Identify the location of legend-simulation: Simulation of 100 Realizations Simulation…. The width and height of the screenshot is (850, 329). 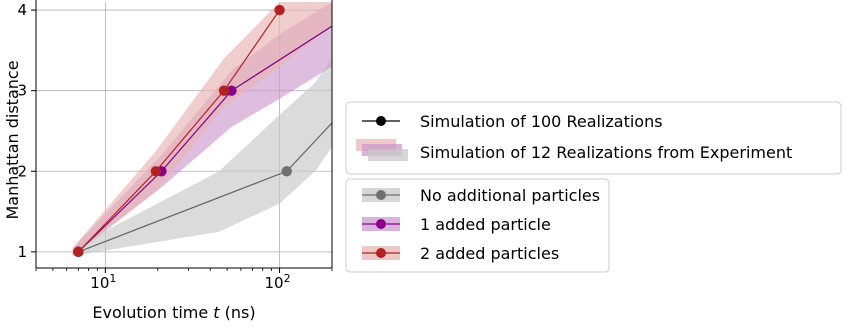
(593, 138).